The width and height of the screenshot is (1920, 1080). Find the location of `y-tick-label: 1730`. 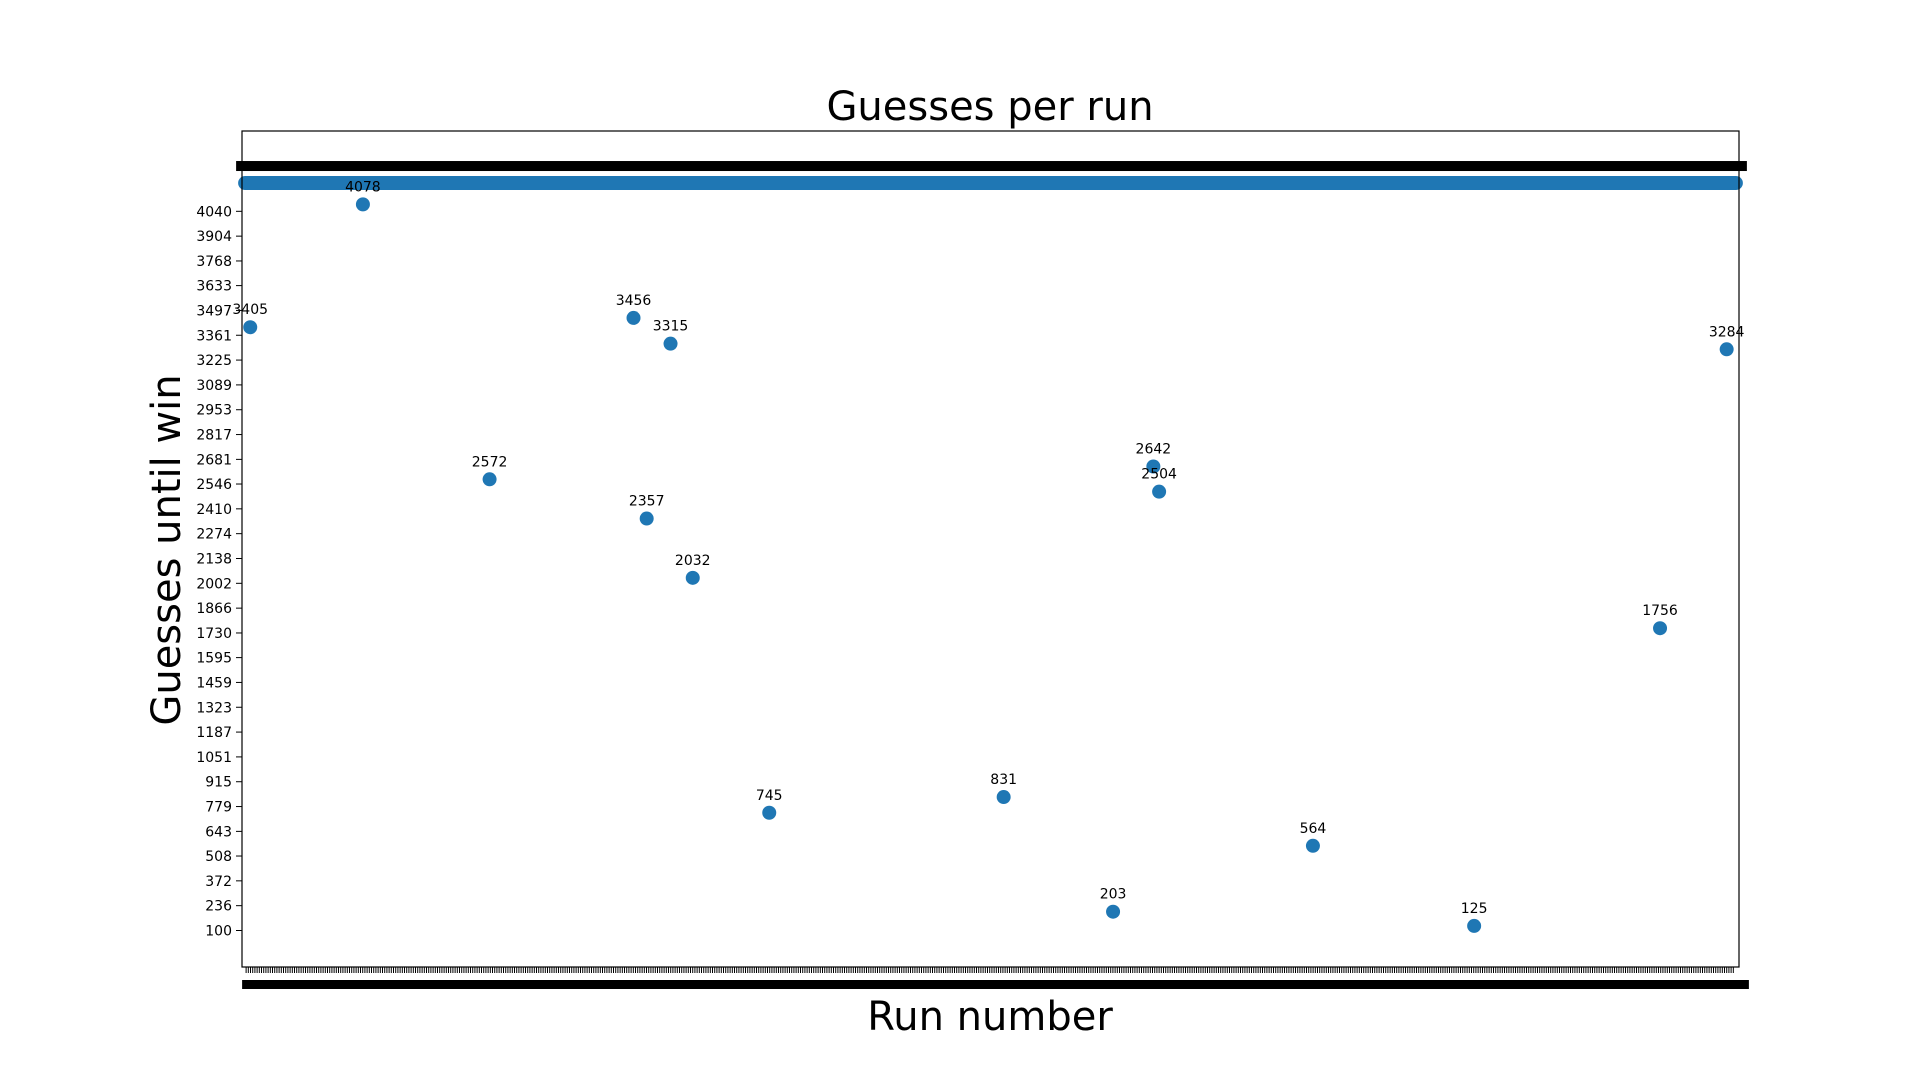

y-tick-label: 1730 is located at coordinates (214, 634).